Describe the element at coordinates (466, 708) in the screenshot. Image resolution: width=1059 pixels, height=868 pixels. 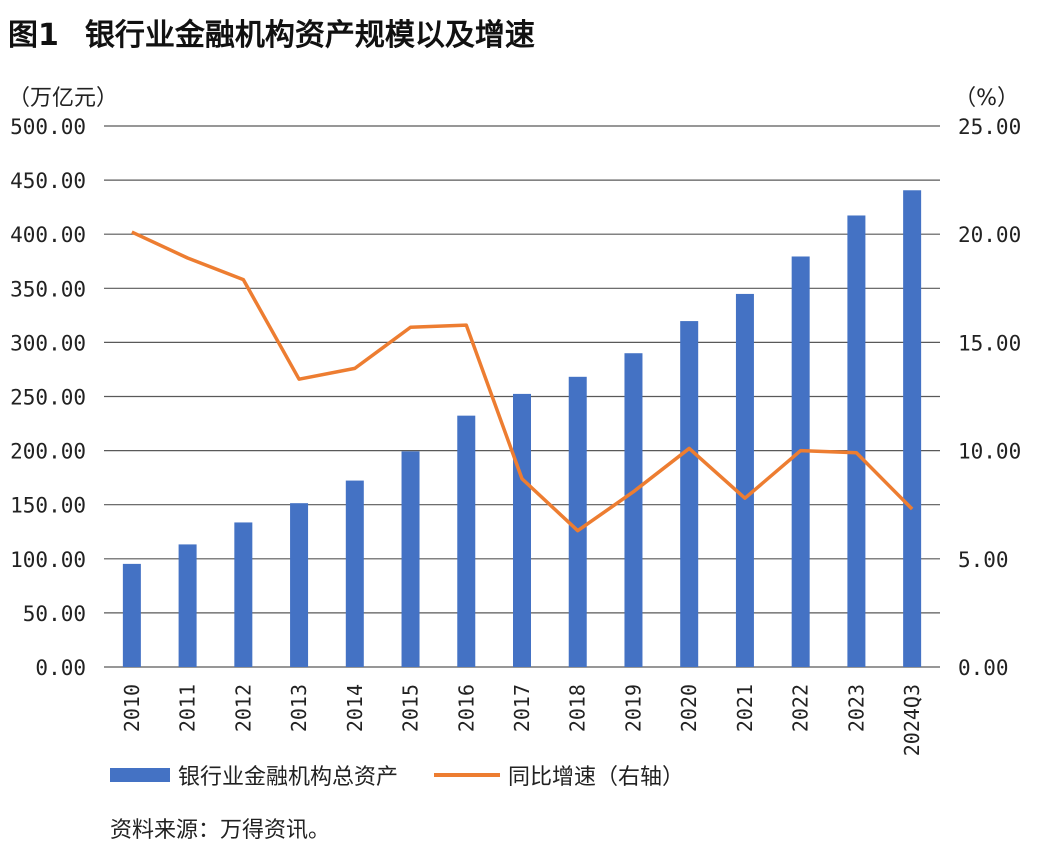
I see `category-label: 2016` at that location.